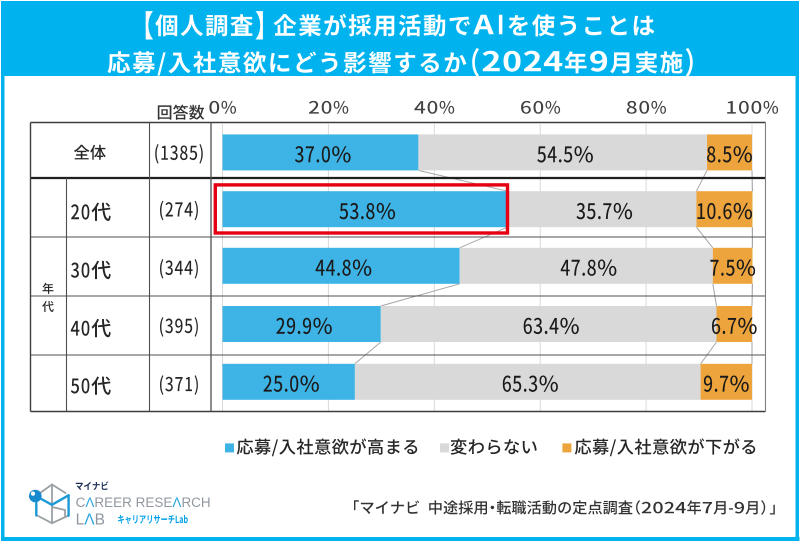 The height and width of the screenshot is (541, 800). Describe the element at coordinates (90, 520) in the screenshot. I see `svg-text: LΛB` at that location.